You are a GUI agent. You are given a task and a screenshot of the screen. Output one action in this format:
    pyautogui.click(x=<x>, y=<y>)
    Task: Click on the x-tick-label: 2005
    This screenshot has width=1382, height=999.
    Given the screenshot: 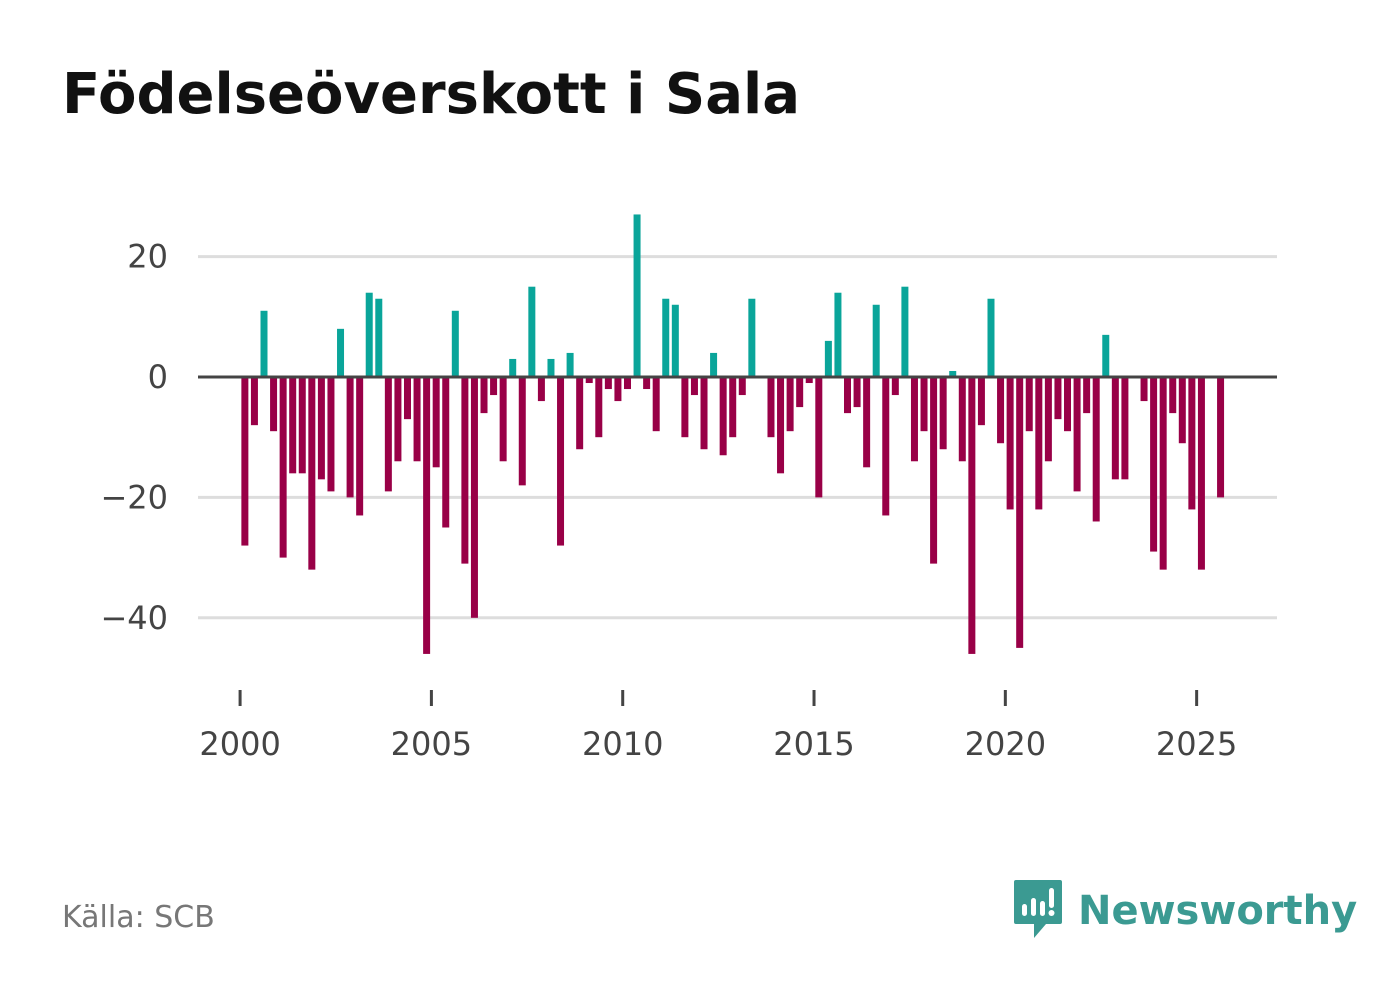 What is the action you would take?
    pyautogui.click(x=431, y=744)
    